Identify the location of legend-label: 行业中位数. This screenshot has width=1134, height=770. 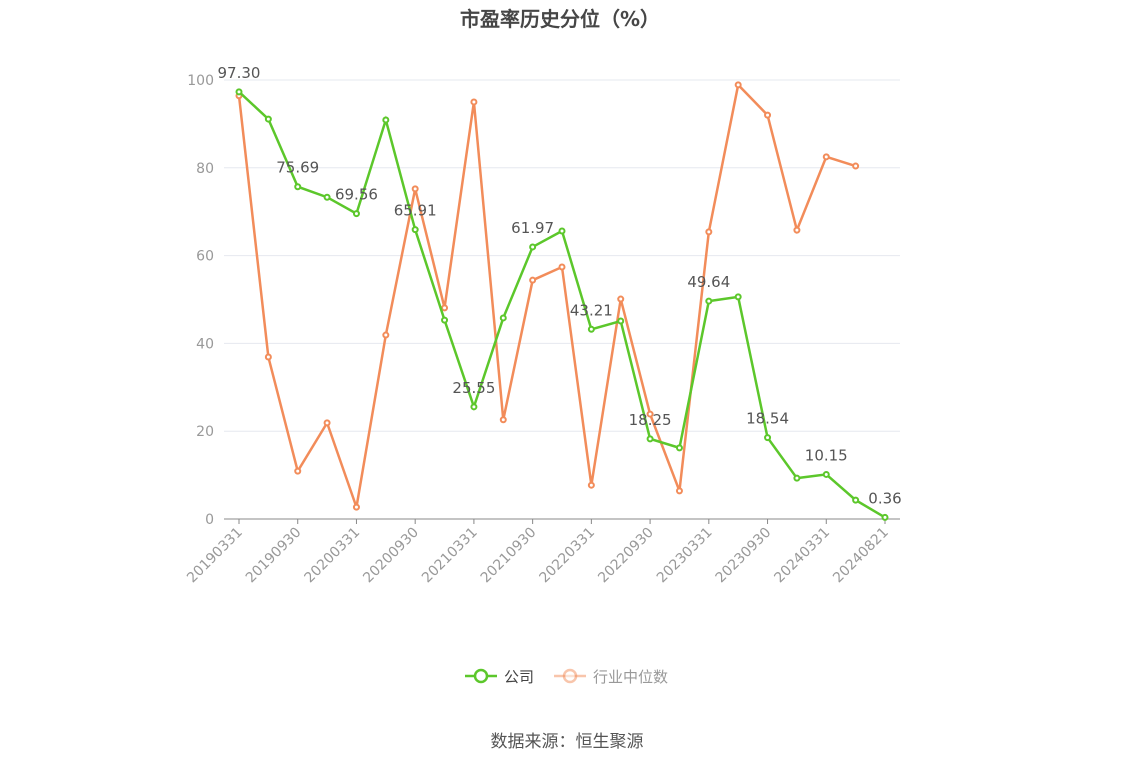
(630, 677).